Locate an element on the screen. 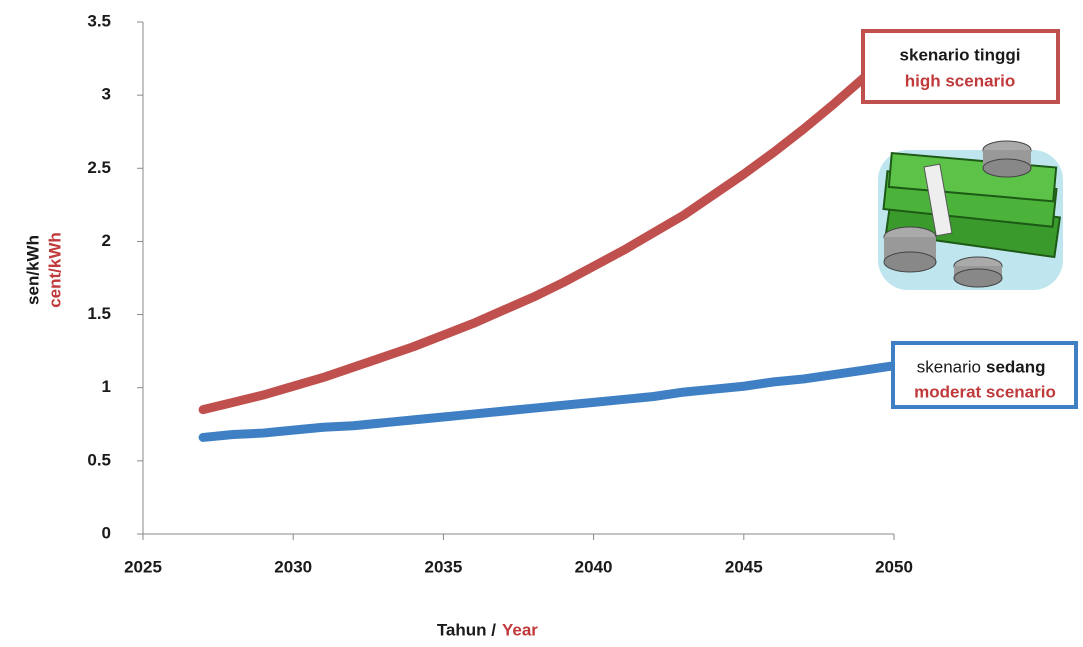  annotation-text: moderat scenario is located at coordinates (985, 391).